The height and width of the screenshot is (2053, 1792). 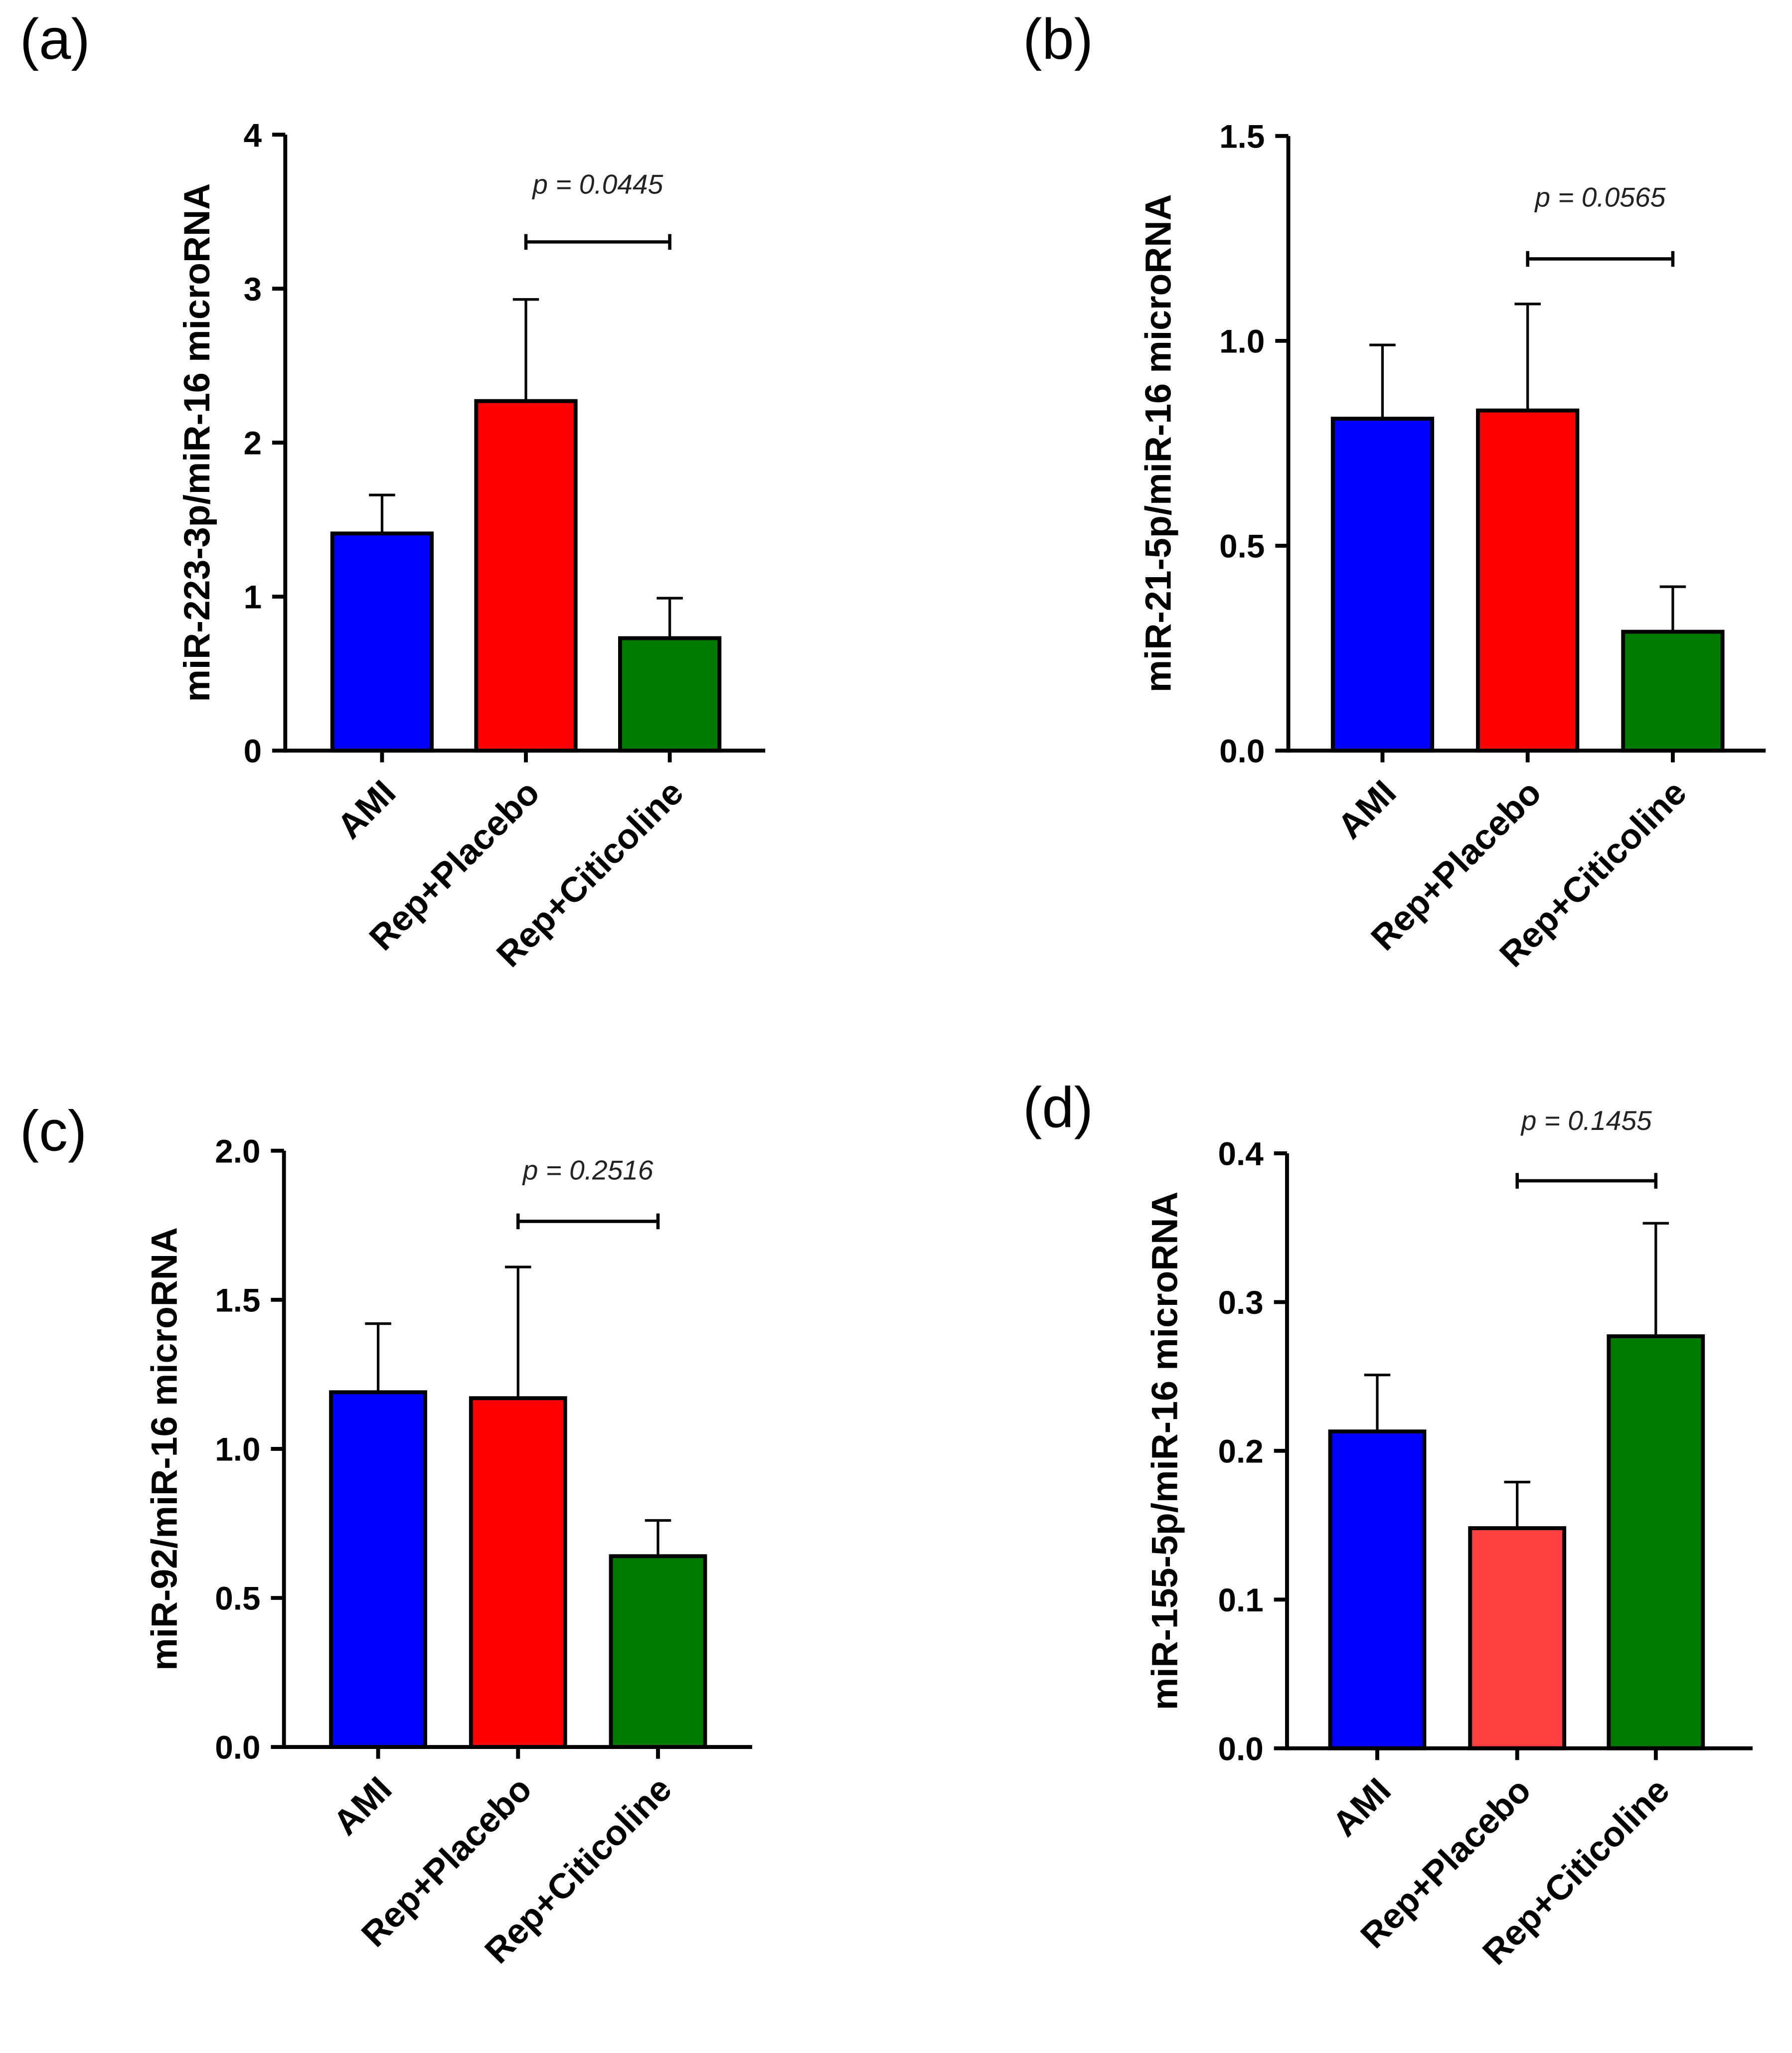 What do you see at coordinates (253, 444) in the screenshot?
I see `y-tick-label: 2` at bounding box center [253, 444].